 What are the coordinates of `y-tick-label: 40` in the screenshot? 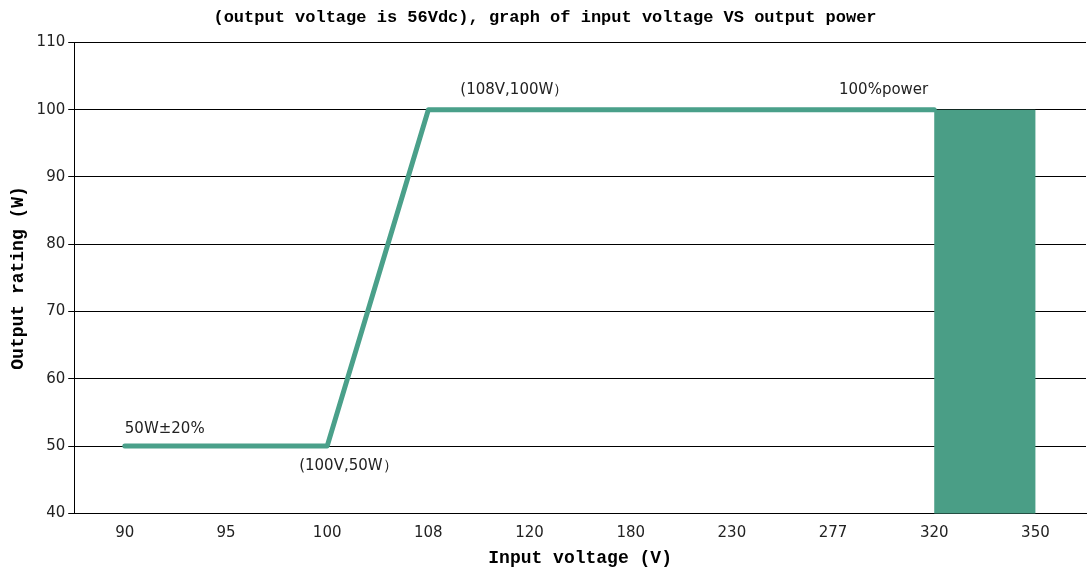 It's located at (56, 512).